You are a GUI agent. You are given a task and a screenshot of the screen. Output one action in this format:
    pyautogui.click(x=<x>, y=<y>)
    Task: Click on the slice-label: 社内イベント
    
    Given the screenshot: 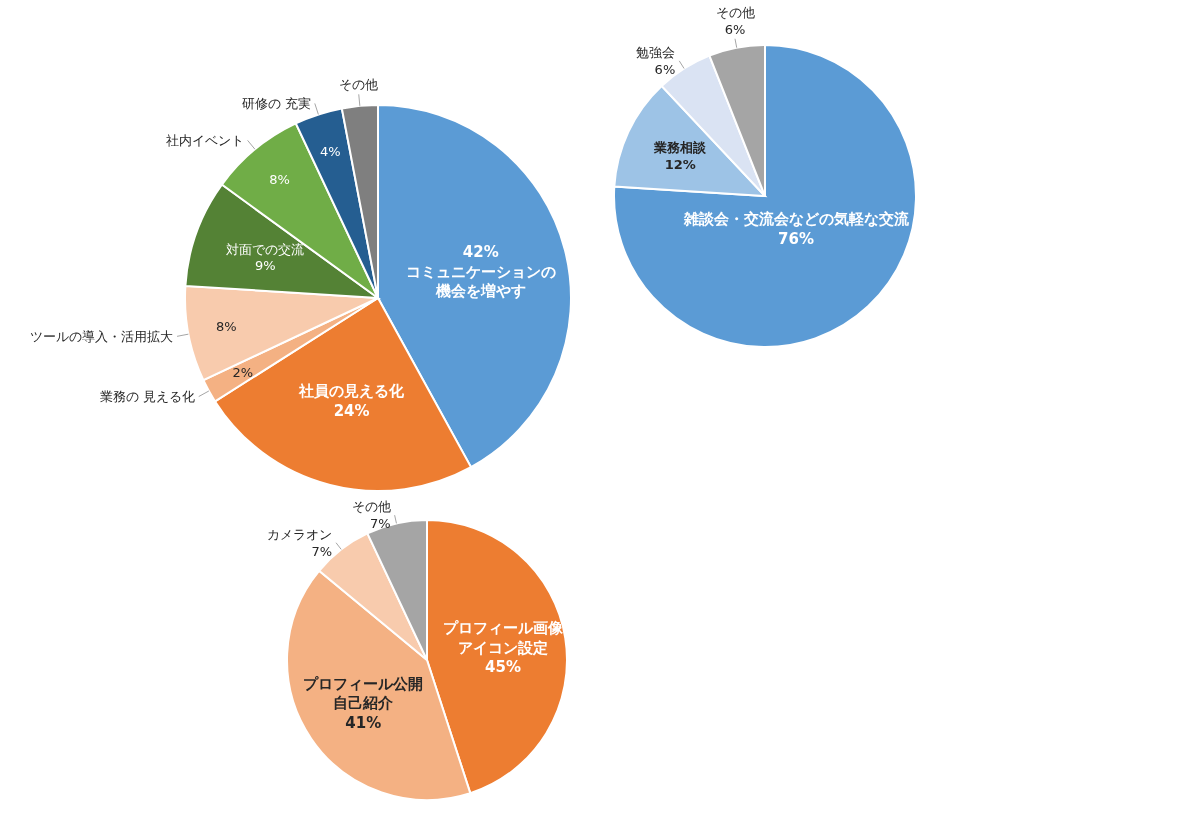 What is the action you would take?
    pyautogui.click(x=204, y=140)
    